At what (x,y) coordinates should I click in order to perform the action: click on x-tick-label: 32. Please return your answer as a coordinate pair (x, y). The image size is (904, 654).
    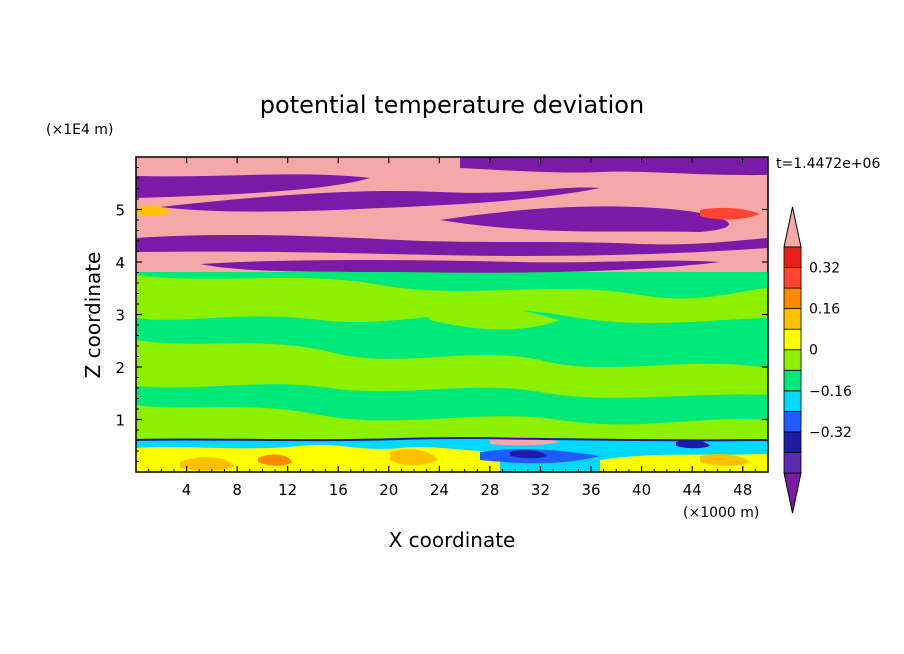
    Looking at the image, I should click on (540, 490).